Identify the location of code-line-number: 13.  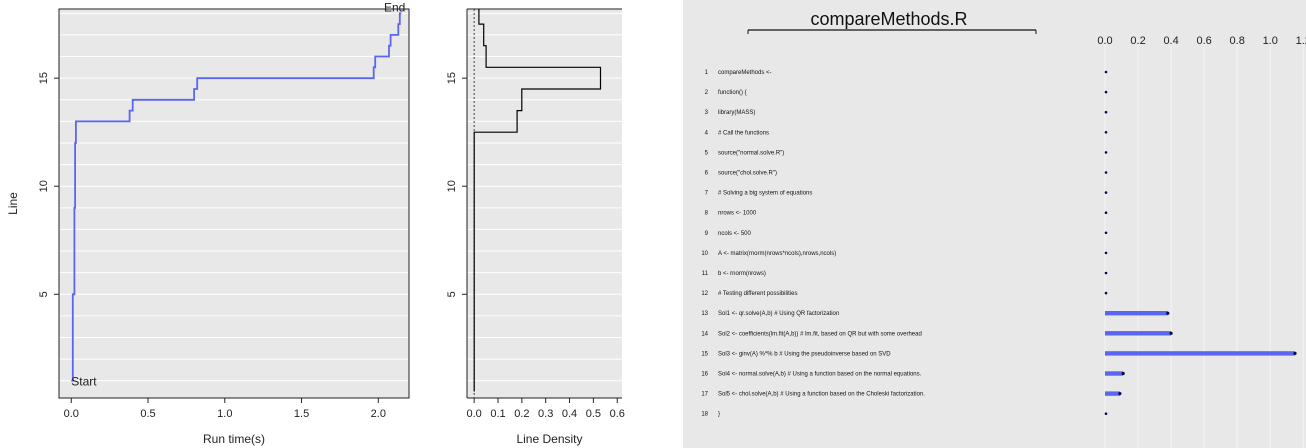
(704, 314).